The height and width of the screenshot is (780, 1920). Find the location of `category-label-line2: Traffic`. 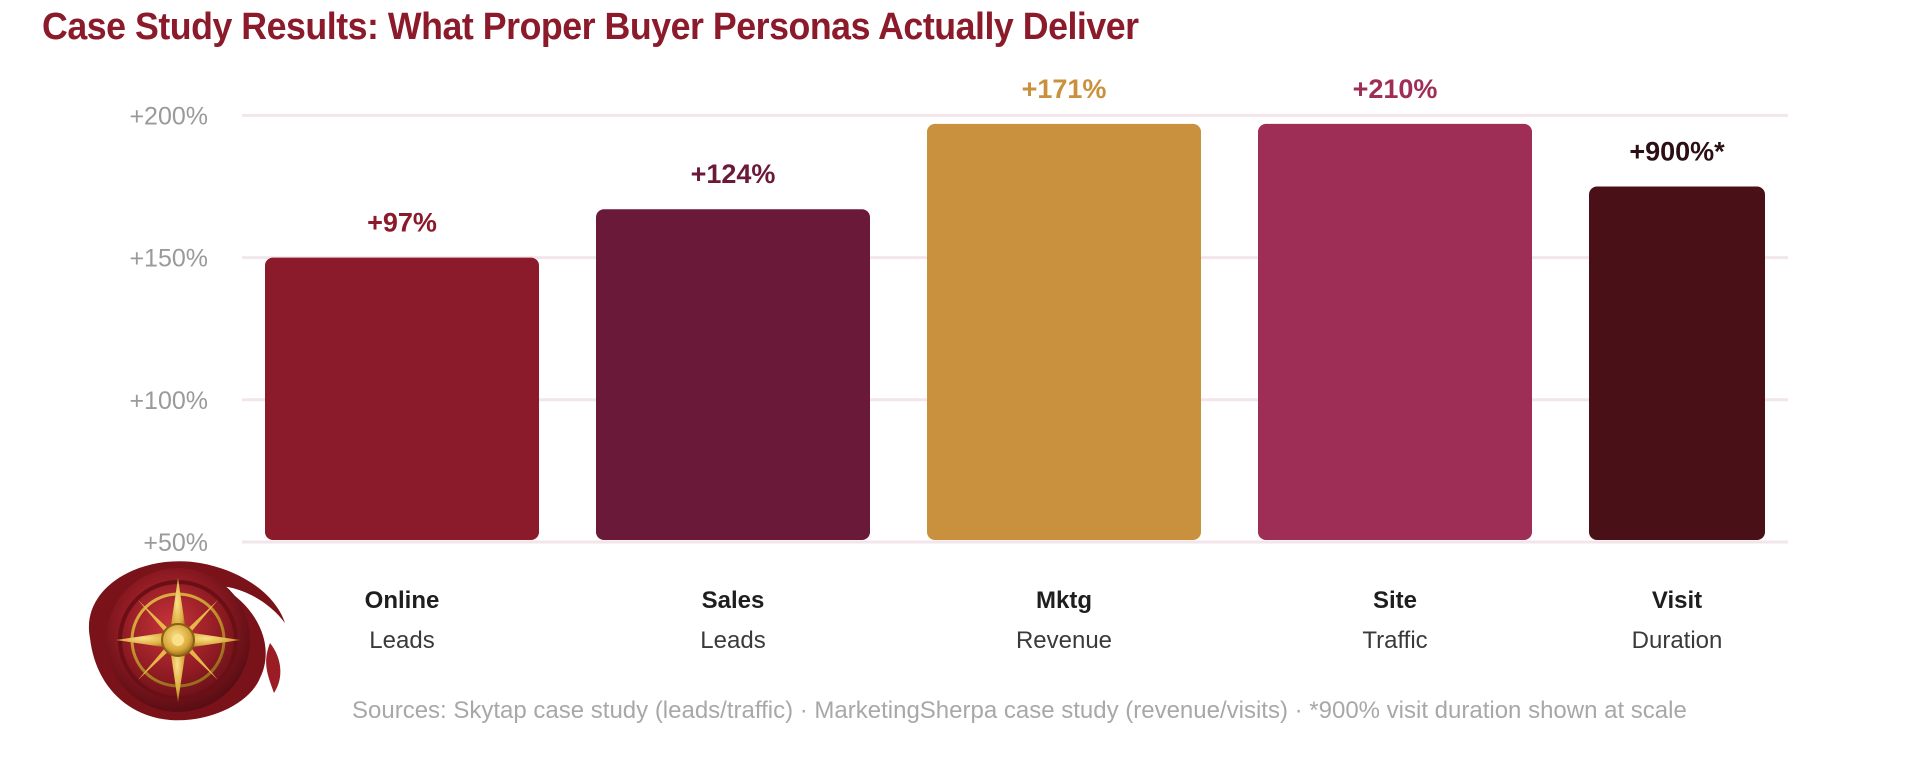

category-label-line2: Traffic is located at coordinates (1394, 640).